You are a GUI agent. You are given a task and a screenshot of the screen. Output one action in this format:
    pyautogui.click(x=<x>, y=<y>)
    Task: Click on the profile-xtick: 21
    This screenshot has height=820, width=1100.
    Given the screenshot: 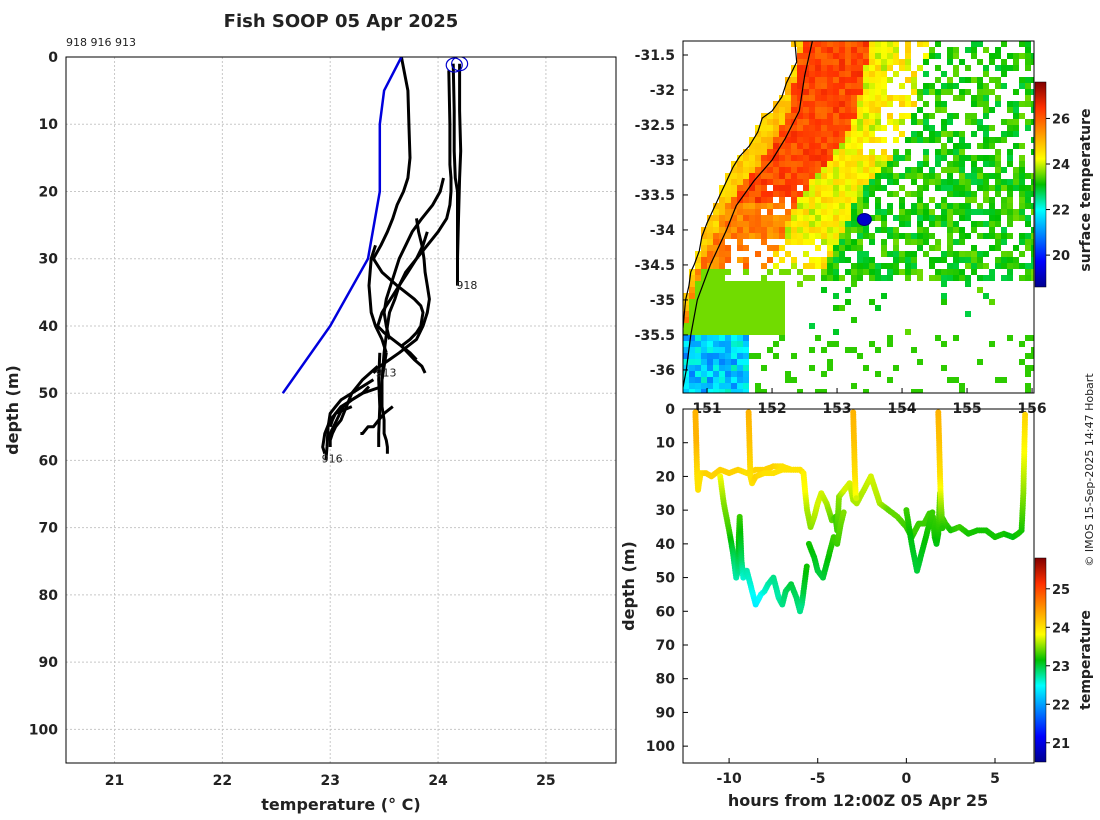 What is the action you would take?
    pyautogui.click(x=114, y=781)
    